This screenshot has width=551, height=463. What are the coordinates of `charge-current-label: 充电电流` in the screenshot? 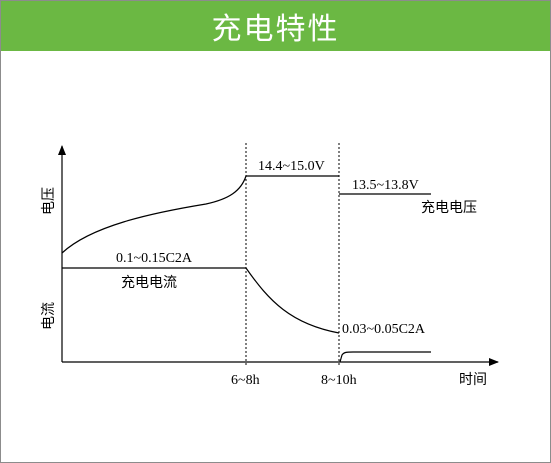 It's located at (149, 283).